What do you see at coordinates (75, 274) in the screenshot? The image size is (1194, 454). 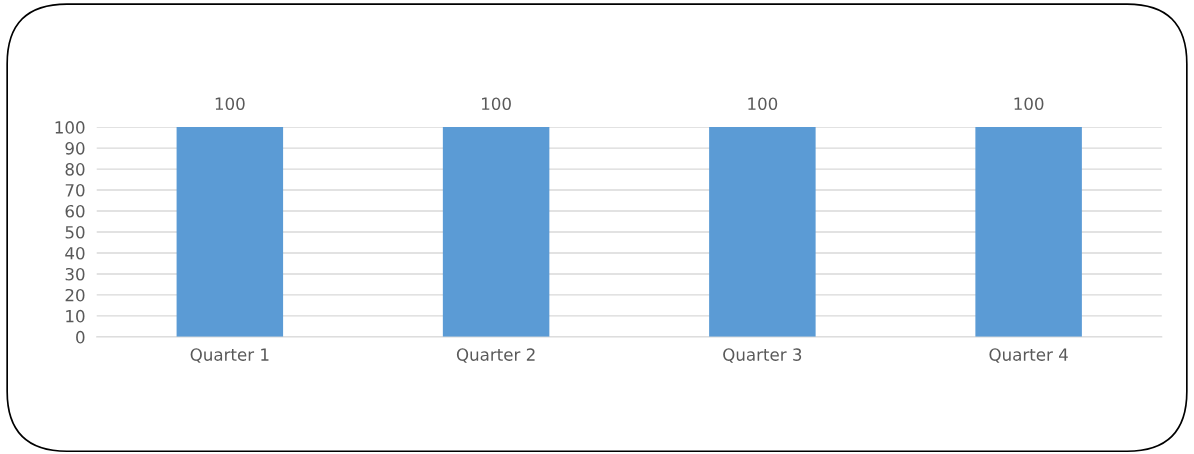 I see `y-tick-label: 30` at bounding box center [75, 274].